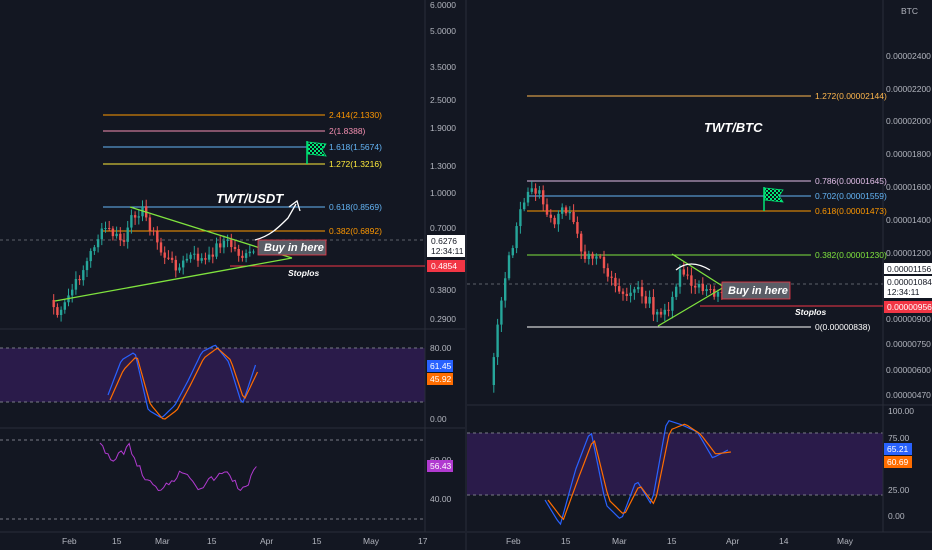 The image size is (932, 550). Describe the element at coordinates (733, 127) in the screenshot. I see `right-chart-title: TWT/BTC` at that location.